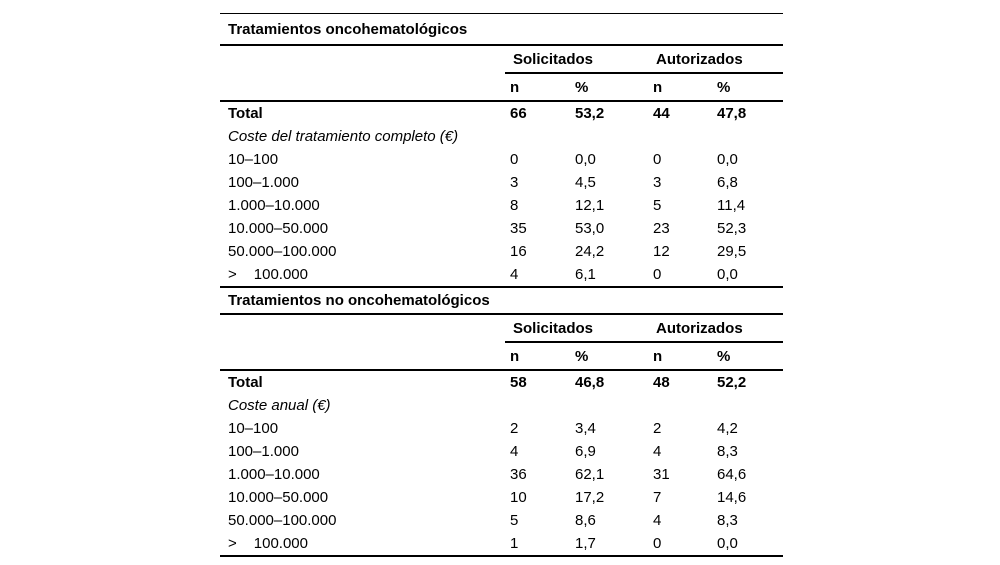  Describe the element at coordinates (731, 205) in the screenshot. I see `value-cell: 11,4` at that location.